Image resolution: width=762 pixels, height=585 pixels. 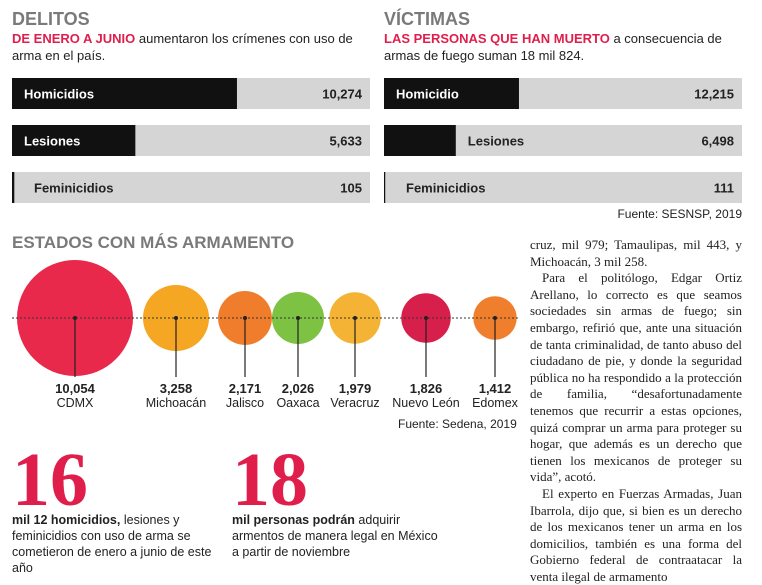 I want to click on bubble-label: Nuevo León, so click(x=425, y=403).